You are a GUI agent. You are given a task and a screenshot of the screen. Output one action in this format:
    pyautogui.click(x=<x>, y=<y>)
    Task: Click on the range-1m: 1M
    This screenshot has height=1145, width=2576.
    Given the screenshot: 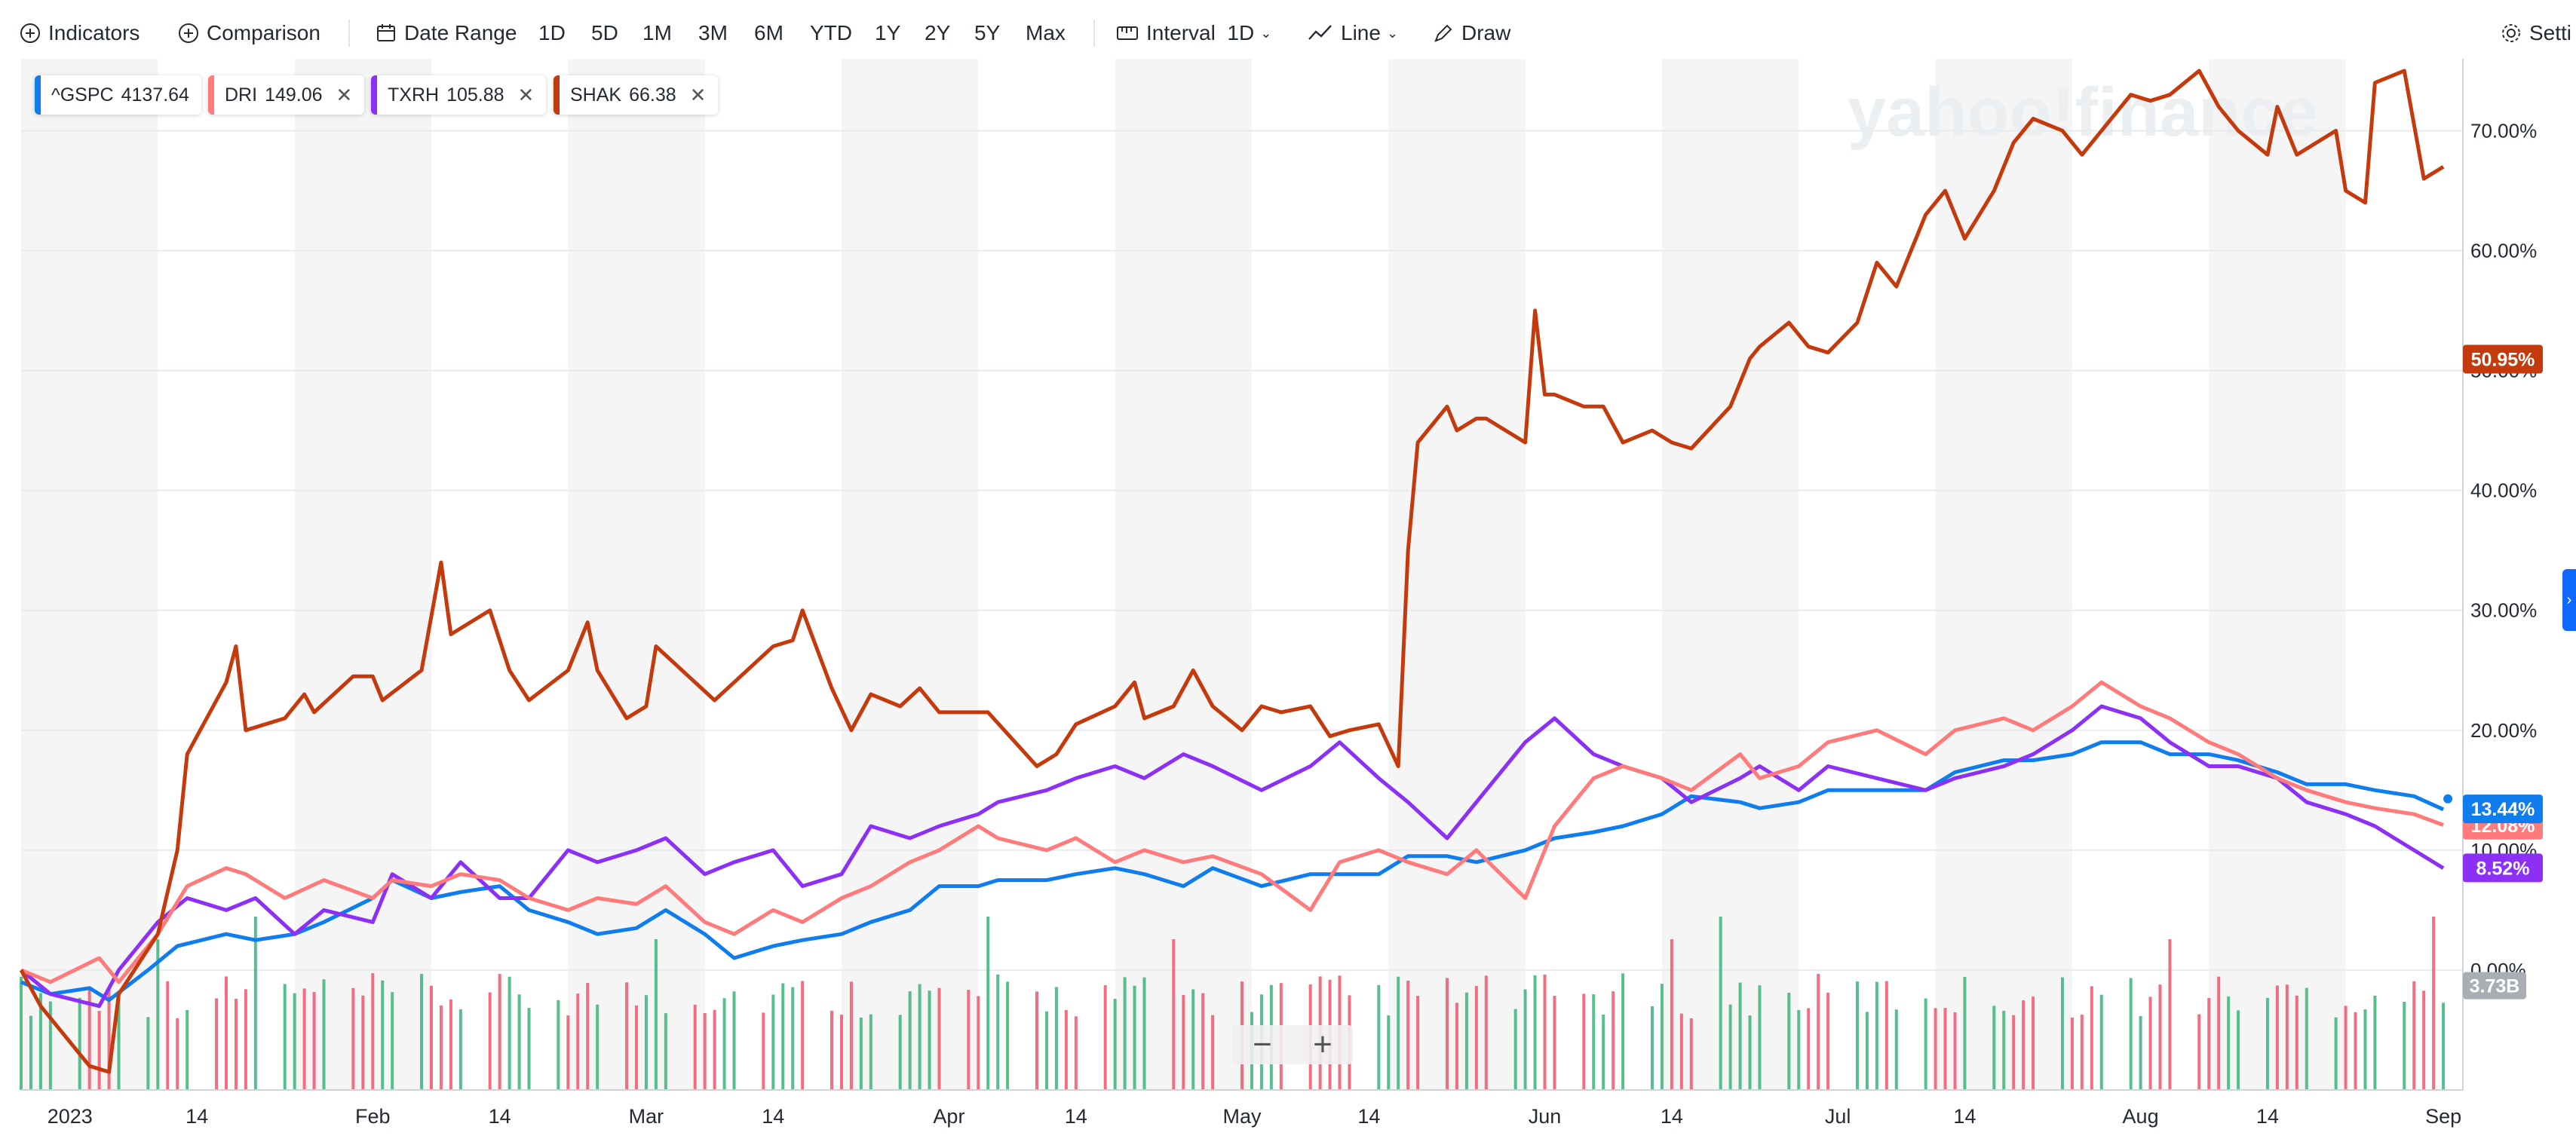 What is the action you would take?
    pyautogui.click(x=657, y=32)
    